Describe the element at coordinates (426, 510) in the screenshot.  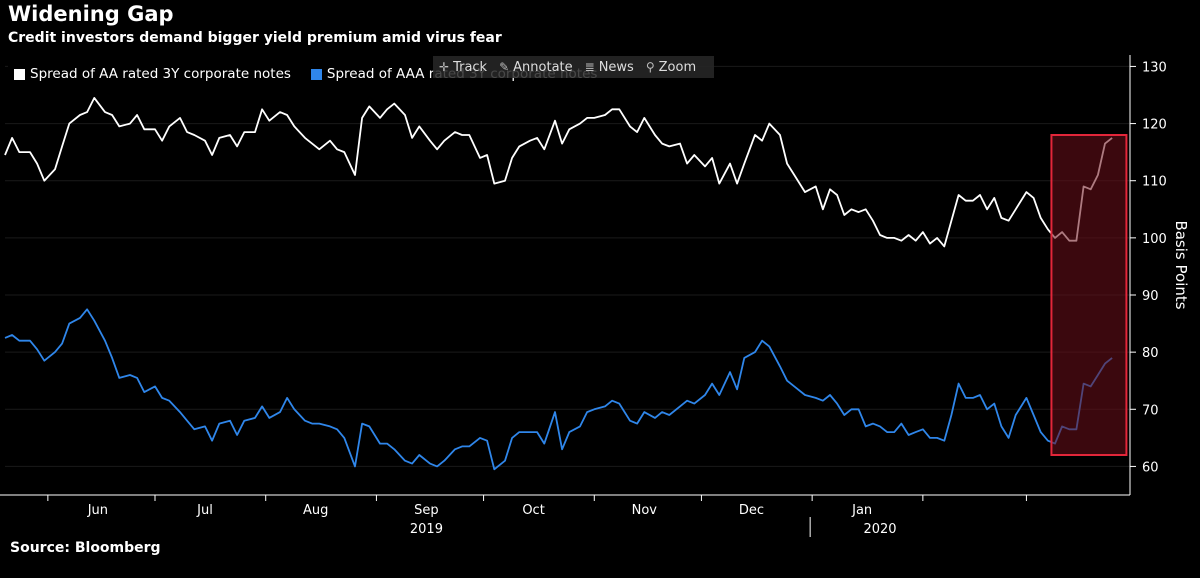
I see `x-tick-label: Sep` at that location.